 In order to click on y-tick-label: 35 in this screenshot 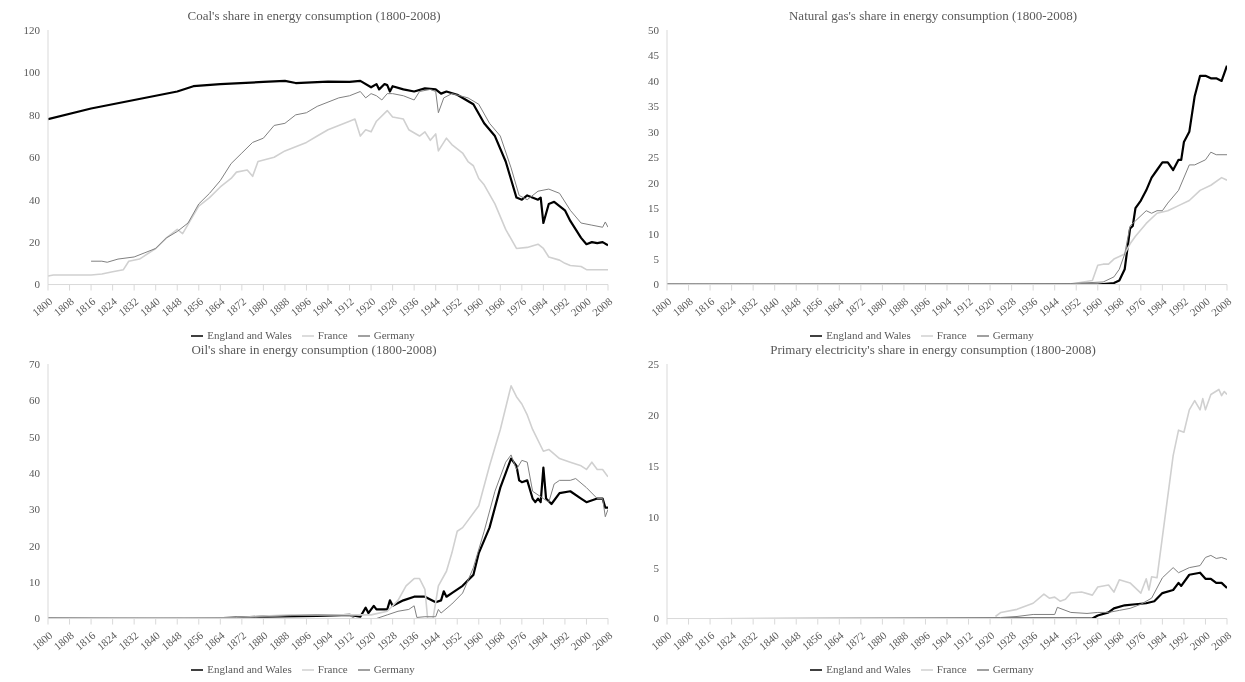, I will do `click(654, 106)`.